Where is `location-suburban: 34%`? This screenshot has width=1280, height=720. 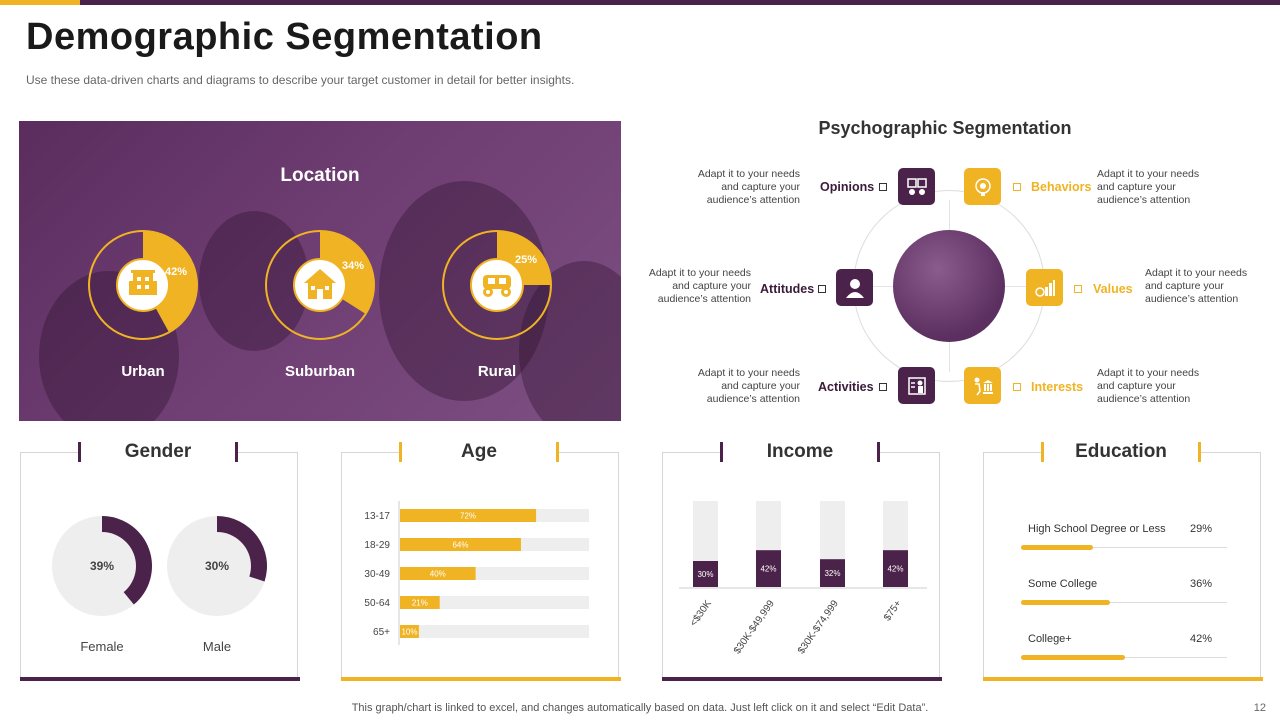 location-suburban: 34% is located at coordinates (320, 284).